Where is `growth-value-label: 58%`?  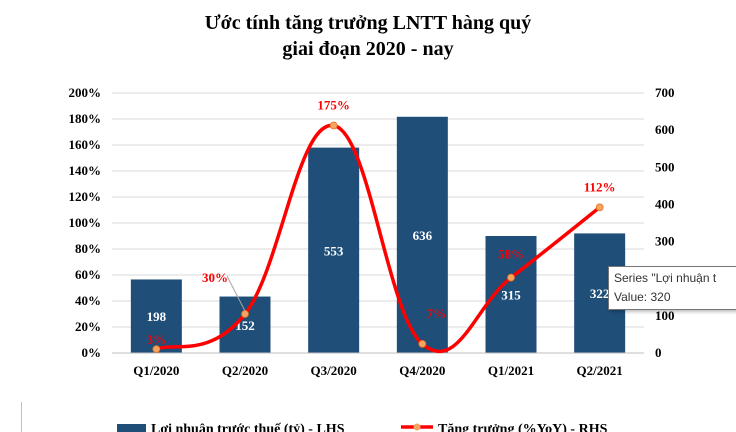
growth-value-label: 58% is located at coordinates (511, 254).